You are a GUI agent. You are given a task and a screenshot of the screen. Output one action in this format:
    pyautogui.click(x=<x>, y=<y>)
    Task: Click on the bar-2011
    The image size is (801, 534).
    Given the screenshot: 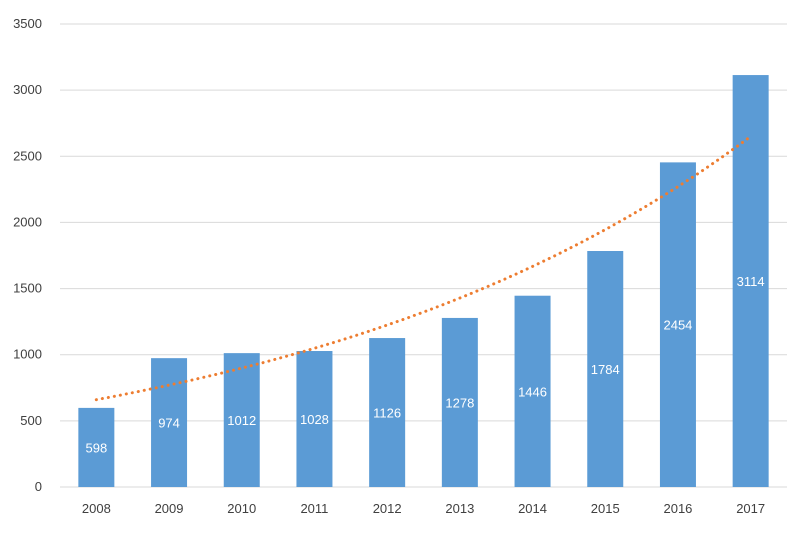 What is the action you would take?
    pyautogui.click(x=314, y=419)
    